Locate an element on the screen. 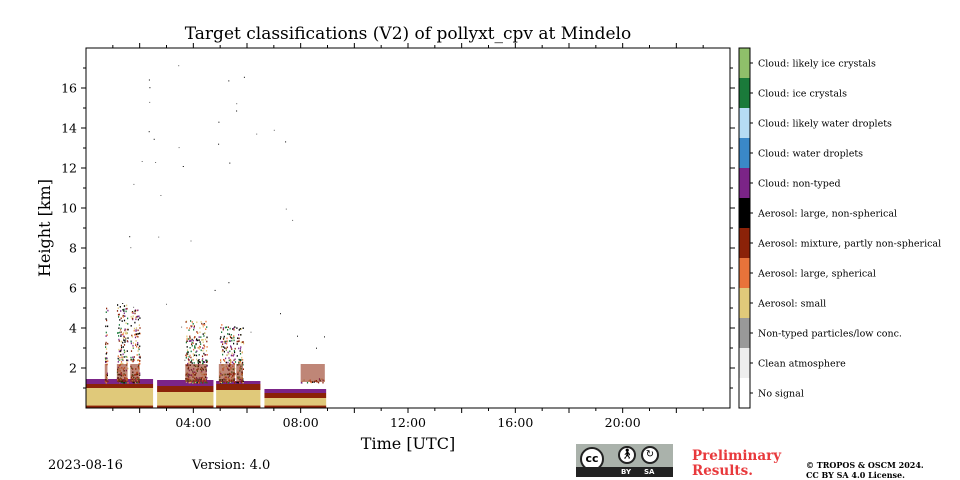 The image size is (960, 480). colorbar-label: Clean atmosphere is located at coordinates (802, 364).